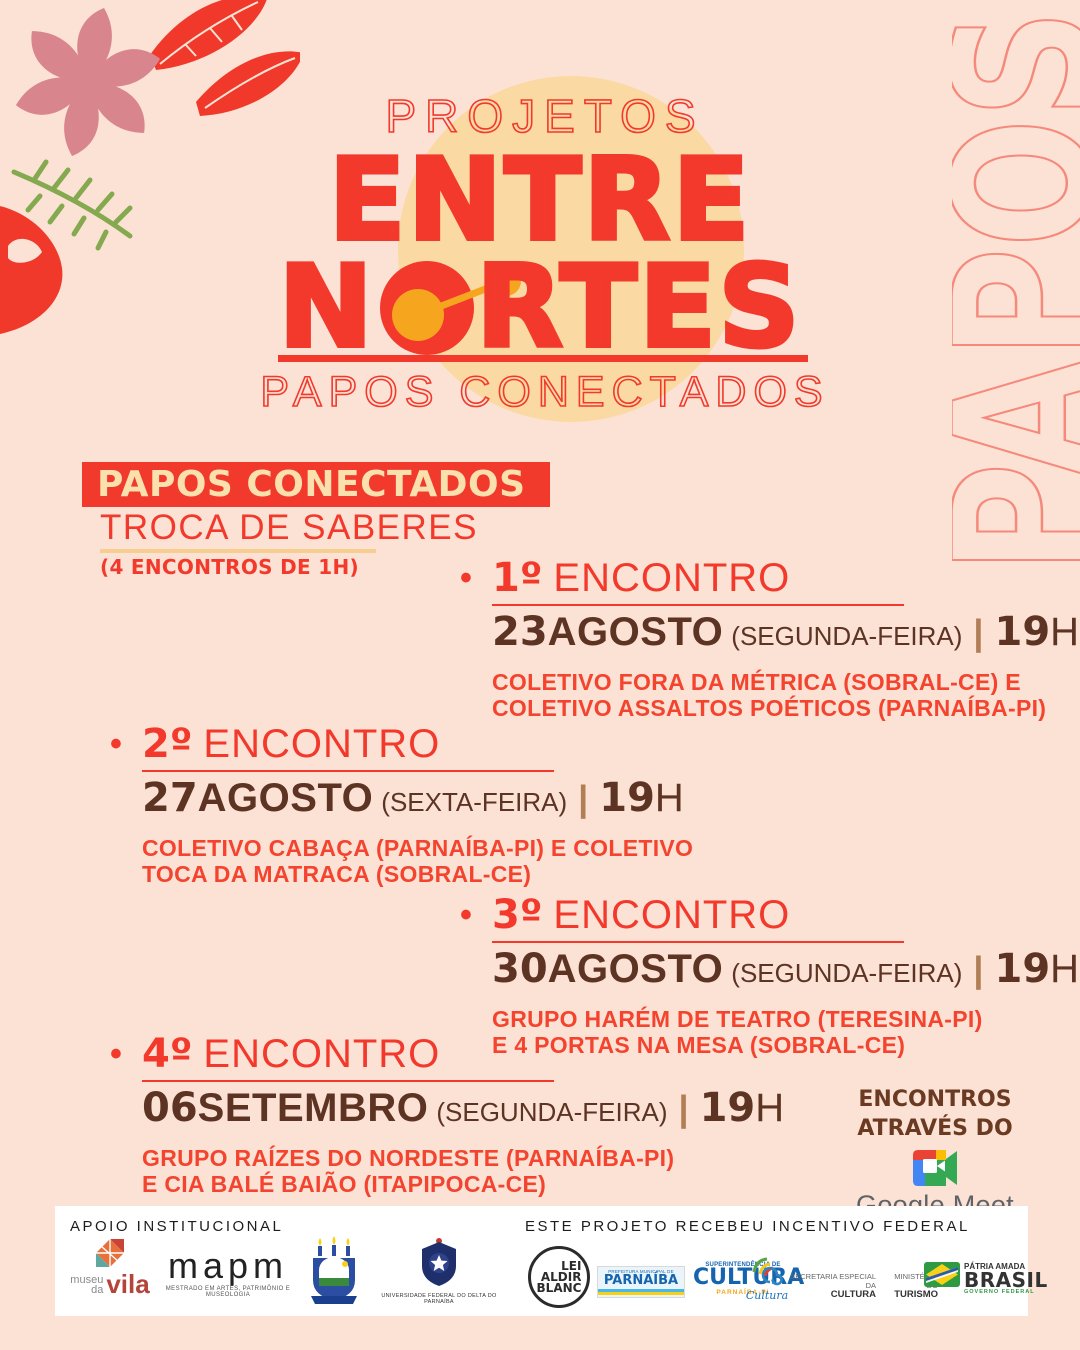 This screenshot has height=1350, width=1080. I want to click on kicker-text: PROJETOS, so click(544, 116).